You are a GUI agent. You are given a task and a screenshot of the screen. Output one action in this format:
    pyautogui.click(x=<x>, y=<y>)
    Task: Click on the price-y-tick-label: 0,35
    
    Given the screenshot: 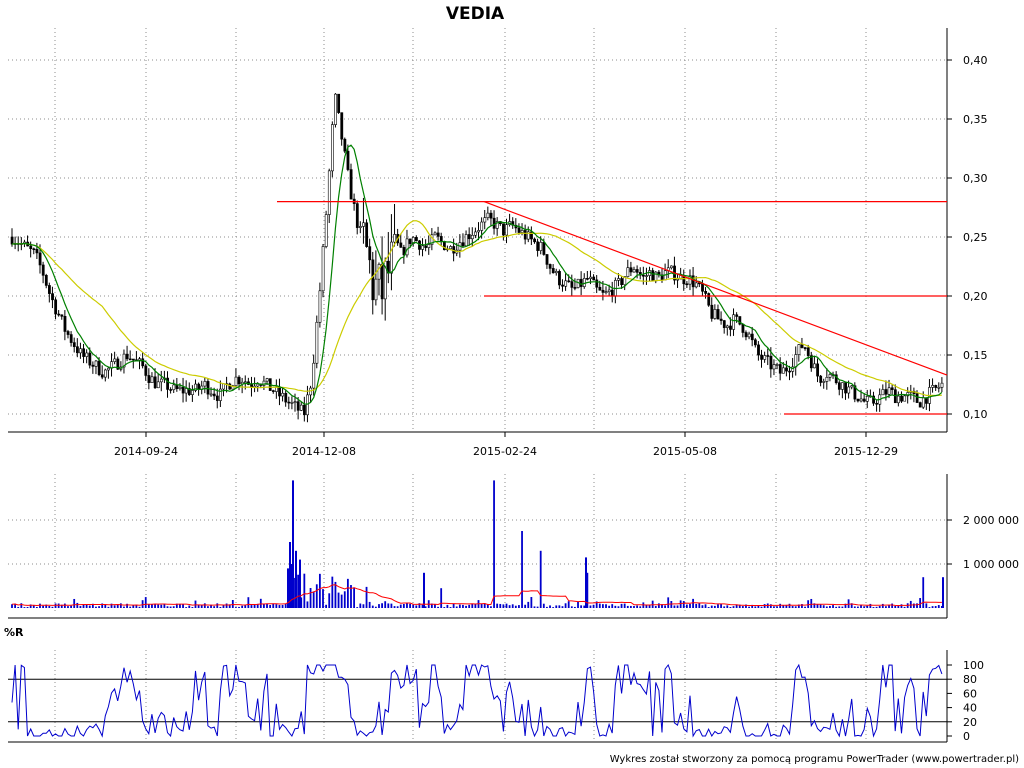 What is the action you would take?
    pyautogui.click(x=975, y=119)
    